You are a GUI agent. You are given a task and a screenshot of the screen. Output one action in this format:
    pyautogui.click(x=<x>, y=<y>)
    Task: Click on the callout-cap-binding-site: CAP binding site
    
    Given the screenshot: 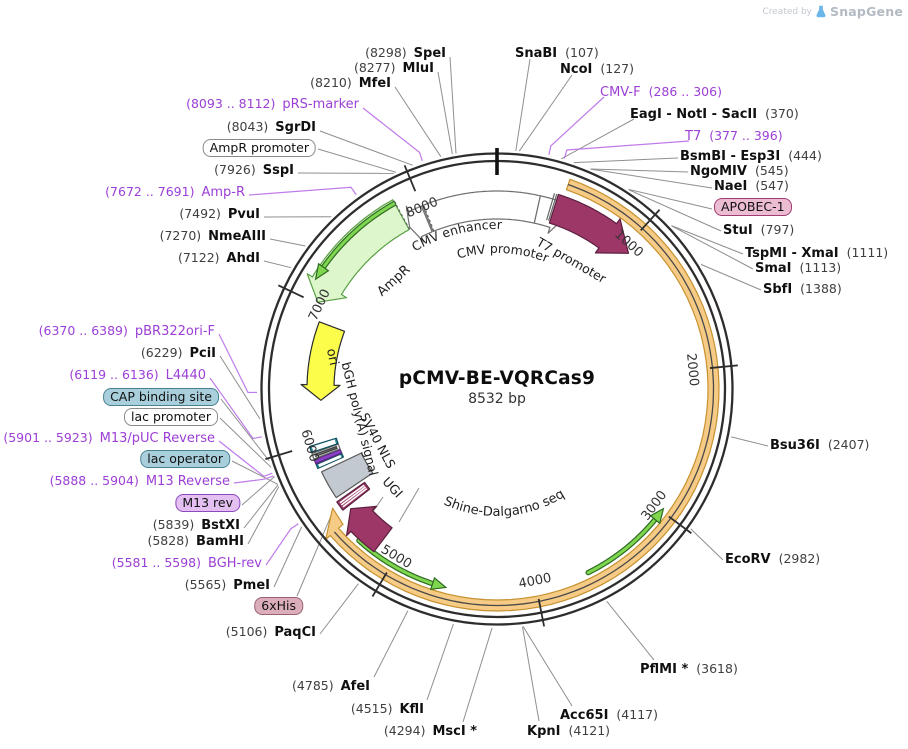 What is the action you would take?
    pyautogui.click(x=161, y=397)
    